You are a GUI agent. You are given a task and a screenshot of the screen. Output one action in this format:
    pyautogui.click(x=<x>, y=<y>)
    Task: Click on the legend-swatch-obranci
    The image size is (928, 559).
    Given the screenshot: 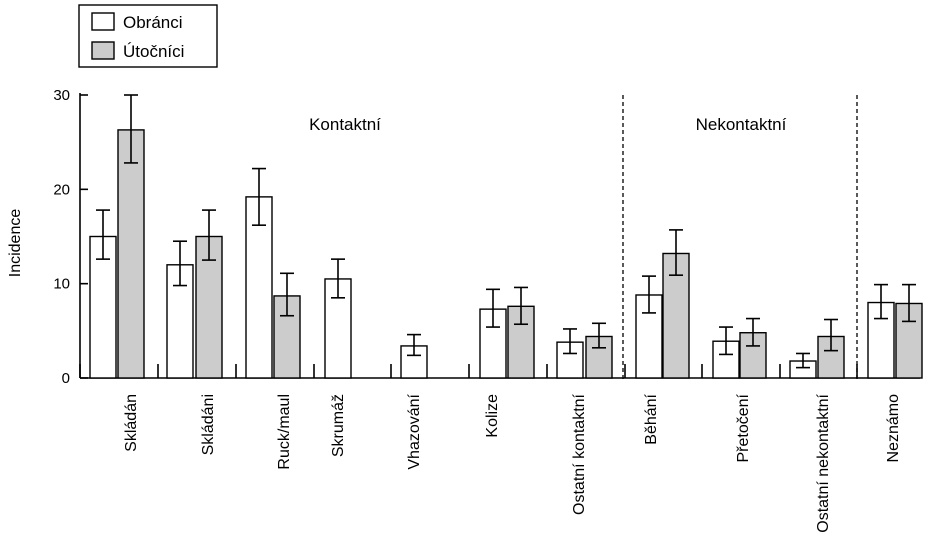 What is the action you would take?
    pyautogui.click(x=103, y=21)
    